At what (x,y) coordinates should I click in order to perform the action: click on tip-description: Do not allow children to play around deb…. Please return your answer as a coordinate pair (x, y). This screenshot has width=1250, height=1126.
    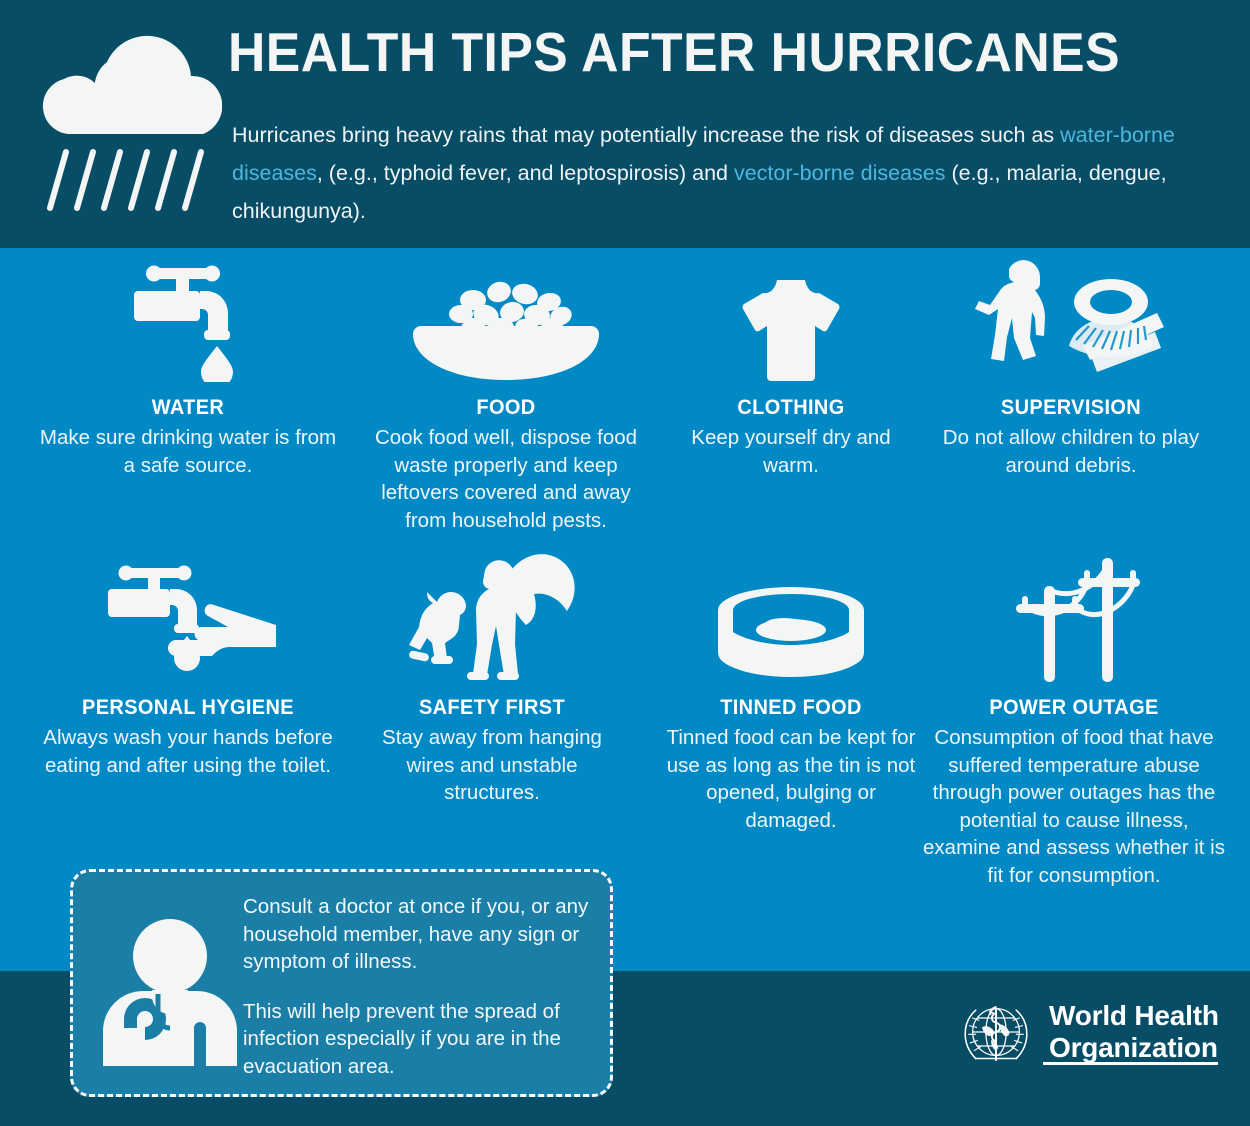
    Looking at the image, I should click on (1071, 451).